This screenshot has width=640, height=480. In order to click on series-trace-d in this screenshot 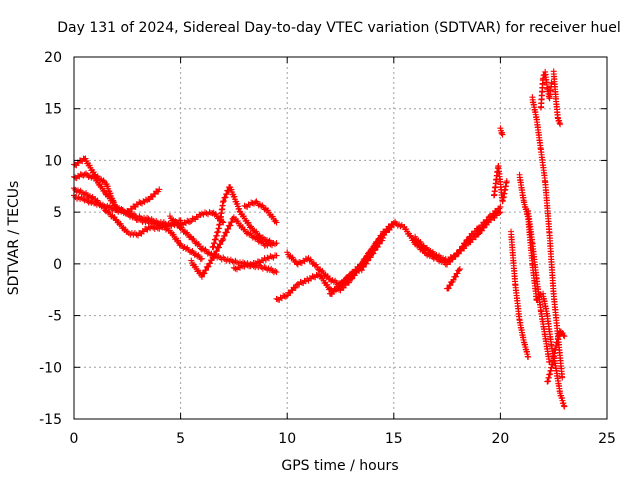, I will do `click(127, 210)`.